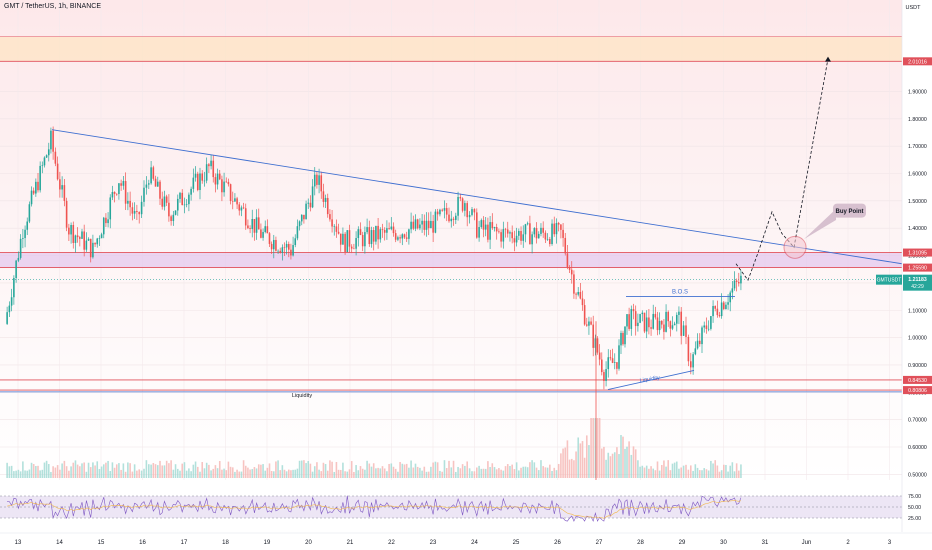 The image size is (932, 550). I want to click on rsi-tick-label: 25.00, so click(914, 519).